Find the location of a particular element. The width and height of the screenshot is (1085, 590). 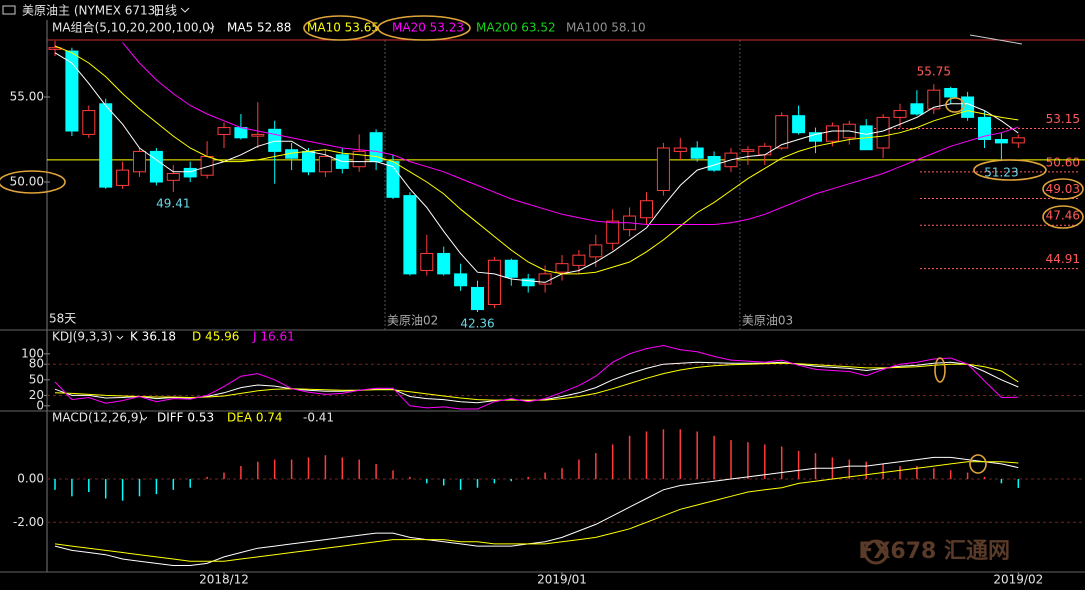

legend-entry: MA20 53.23 is located at coordinates (428, 28).